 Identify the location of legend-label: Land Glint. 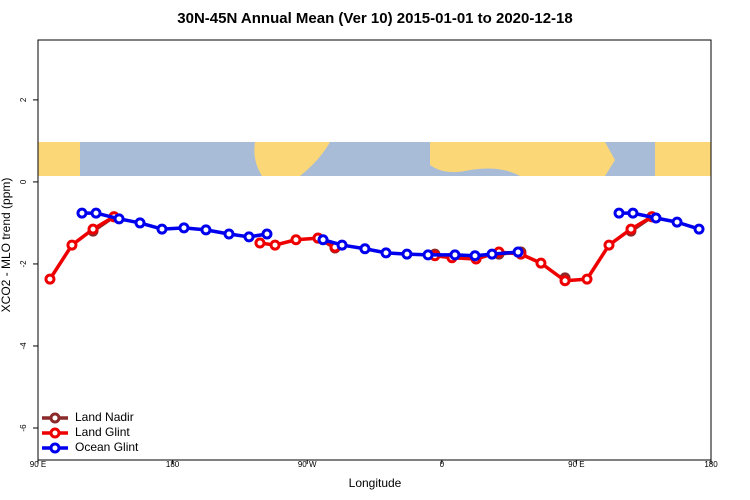
(102, 432).